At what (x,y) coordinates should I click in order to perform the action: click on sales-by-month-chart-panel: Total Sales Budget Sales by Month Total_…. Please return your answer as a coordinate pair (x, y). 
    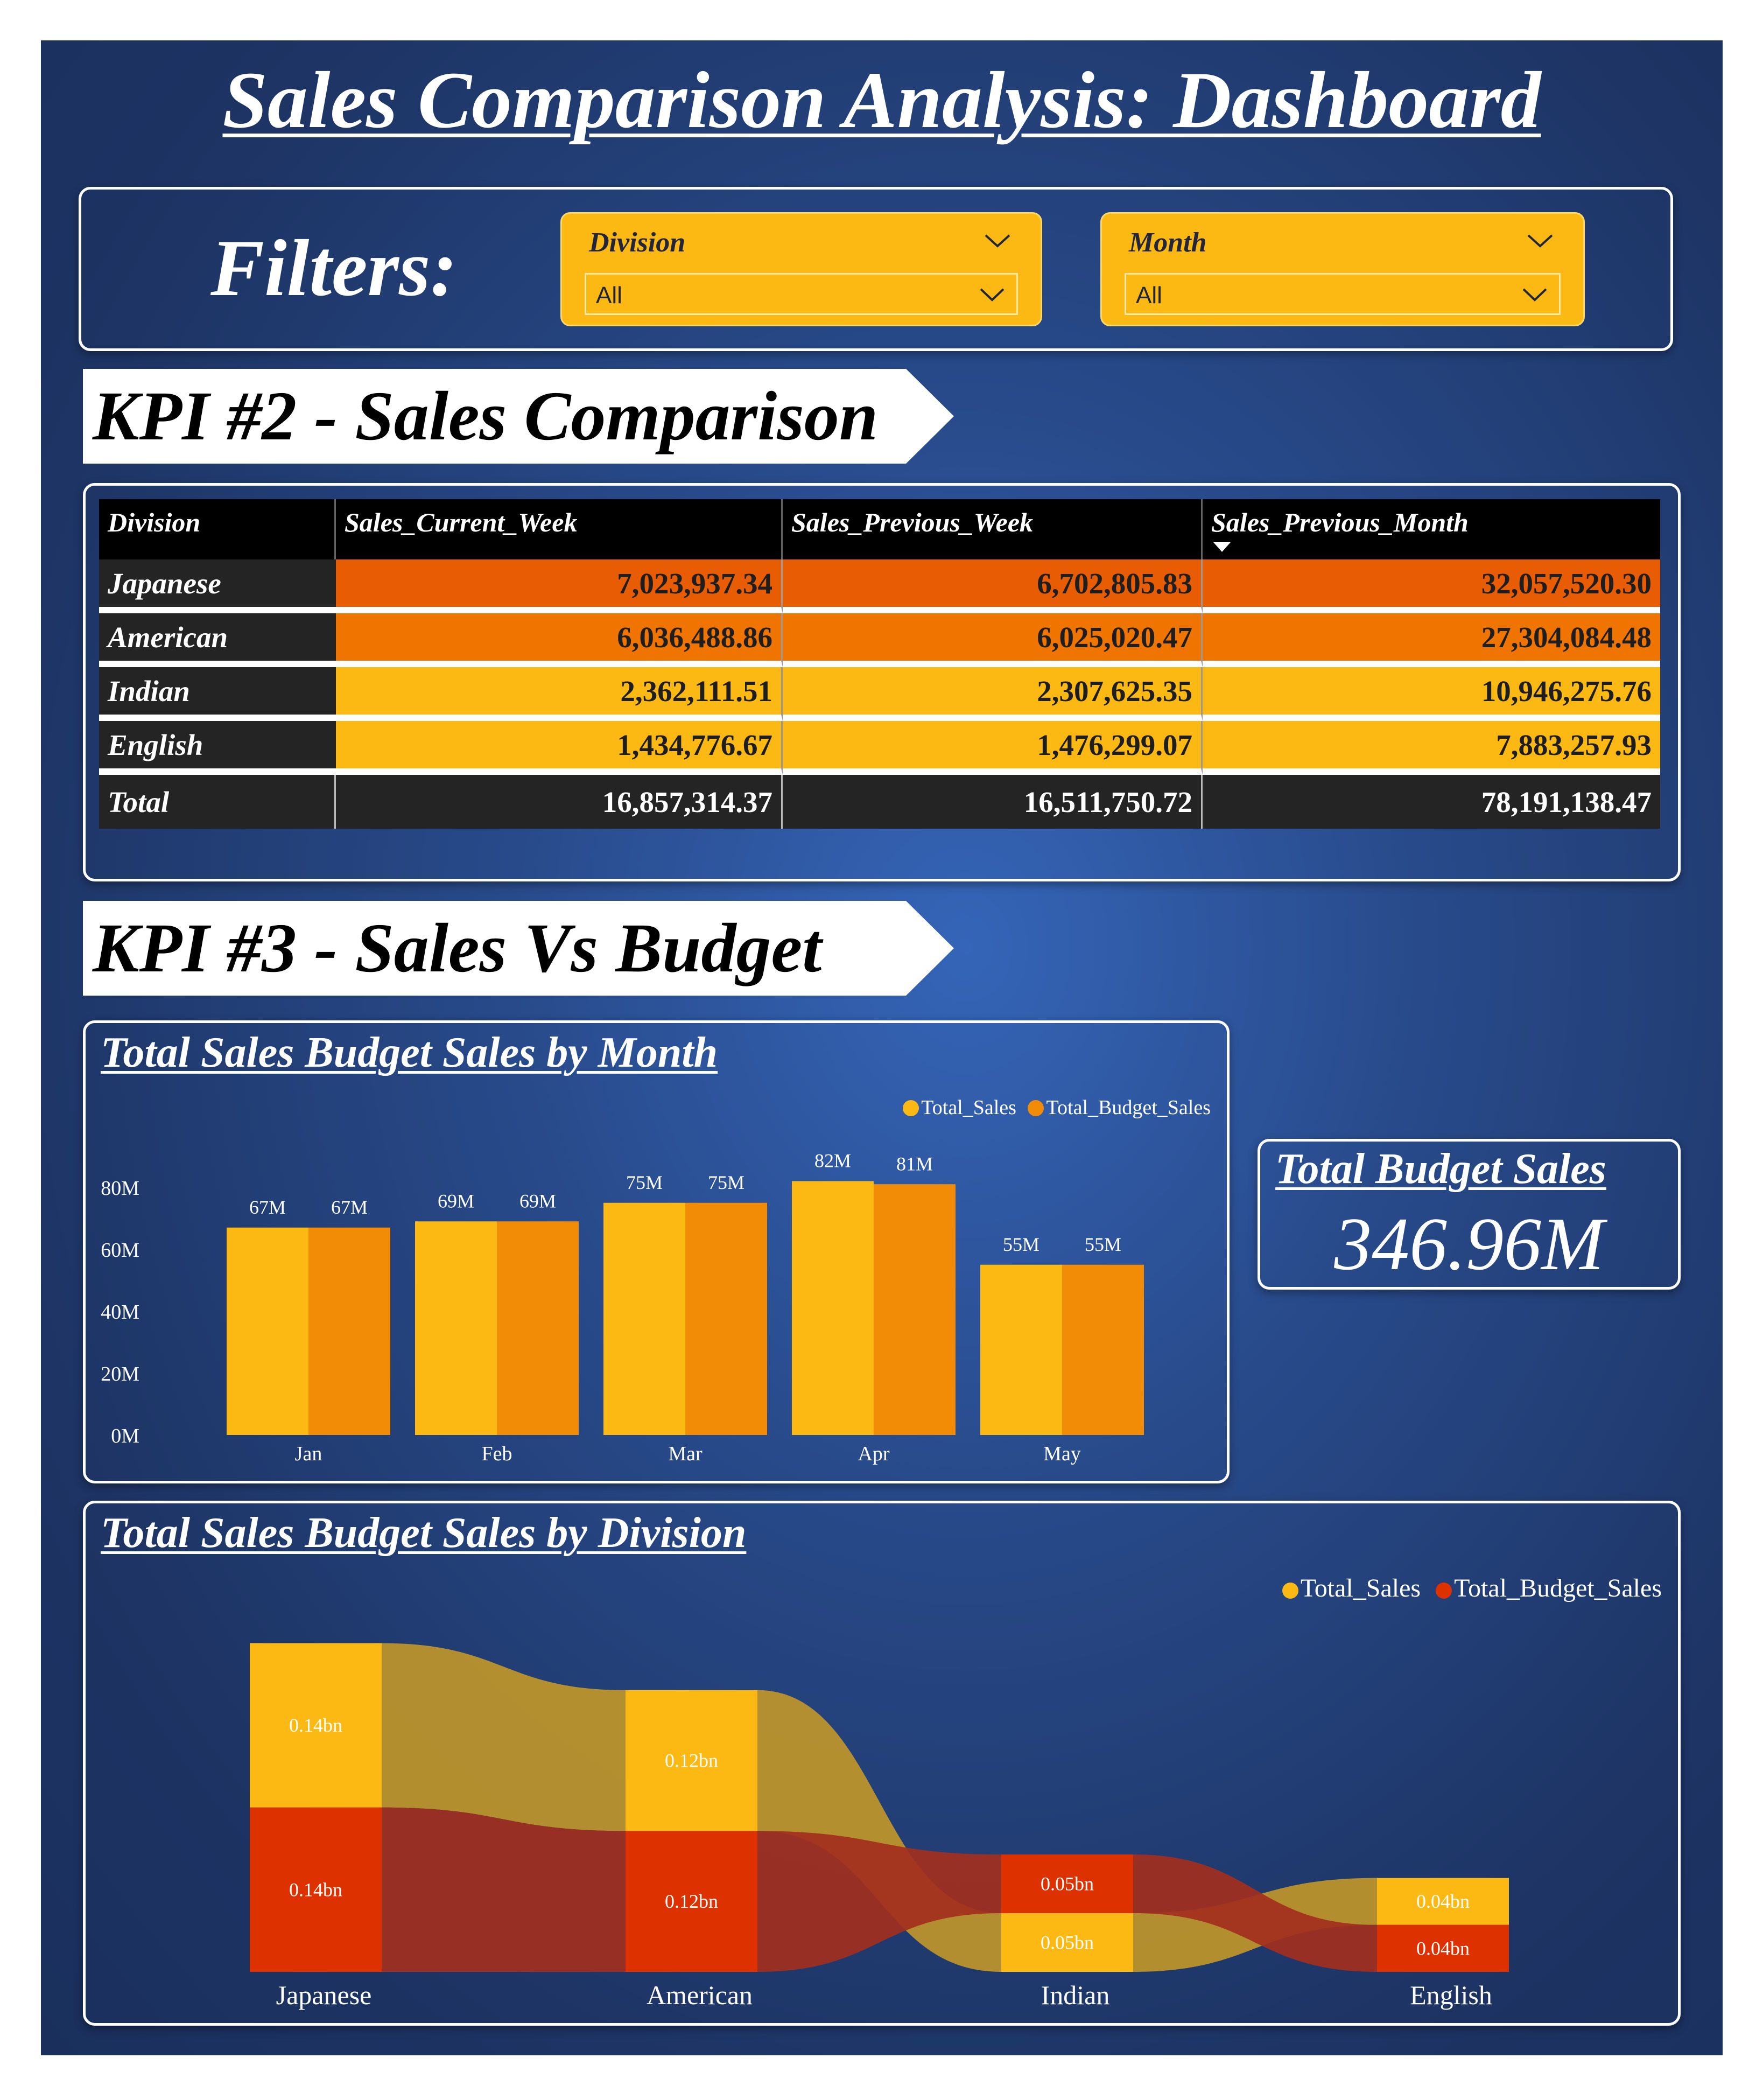
    Looking at the image, I should click on (656, 1251).